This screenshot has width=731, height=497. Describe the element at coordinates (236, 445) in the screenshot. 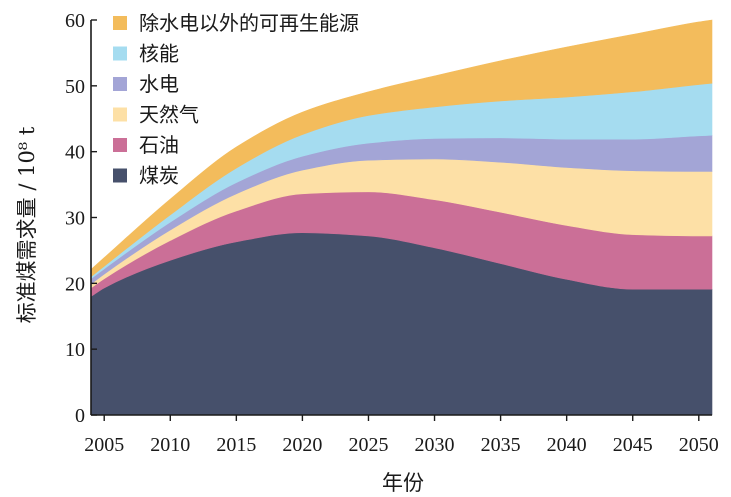

I see `x-tick-label: 2015` at that location.